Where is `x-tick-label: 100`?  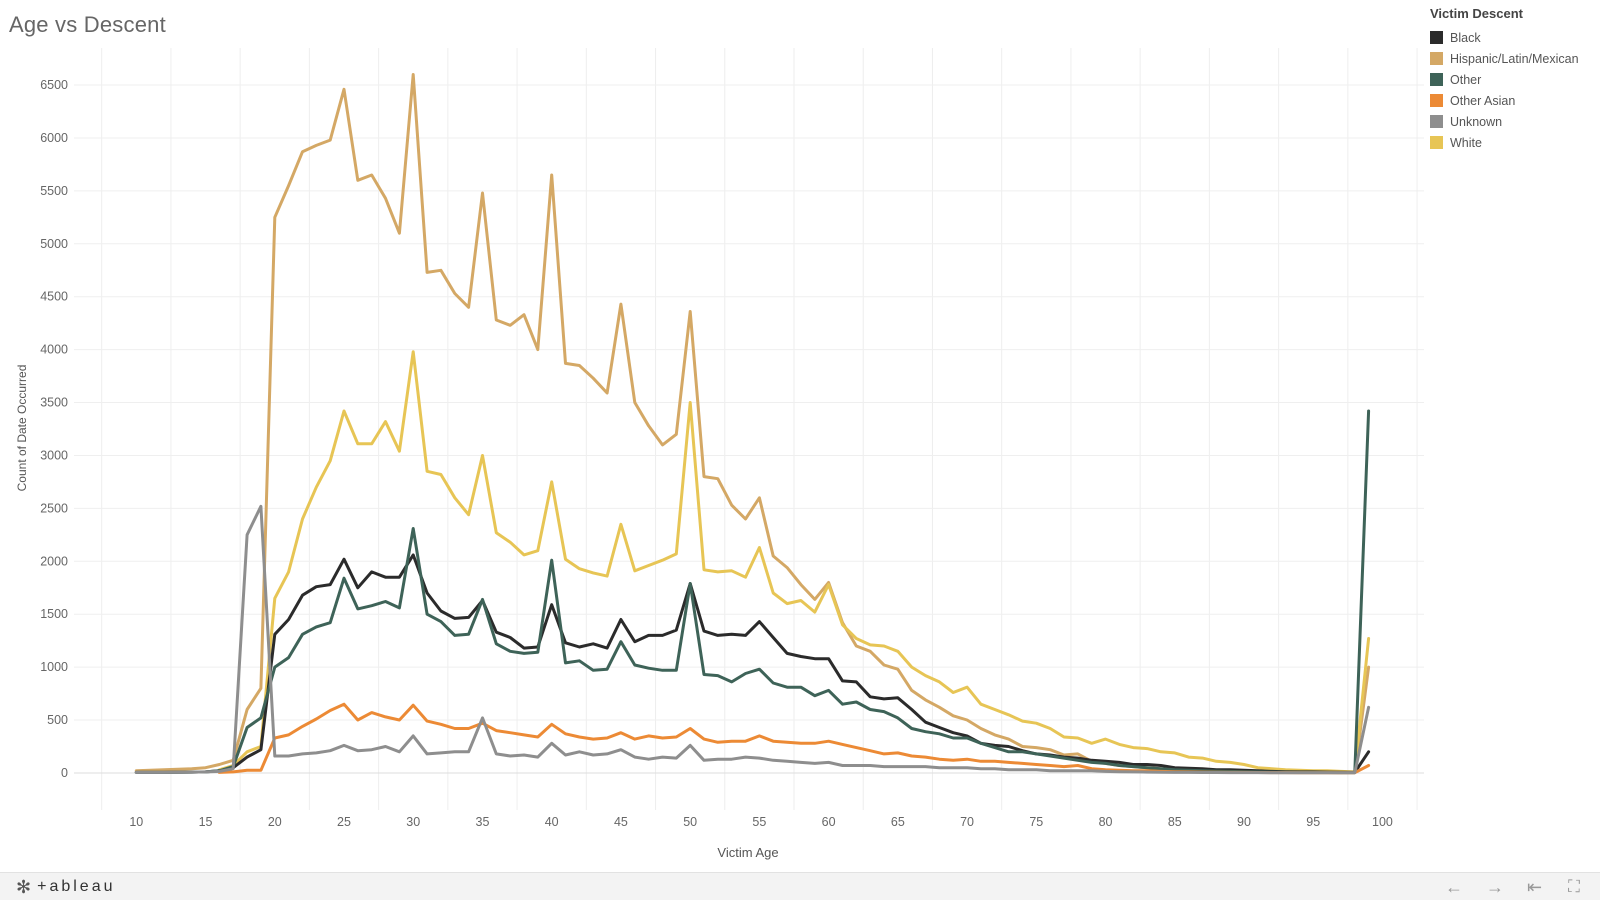 x-tick-label: 100 is located at coordinates (1382, 822).